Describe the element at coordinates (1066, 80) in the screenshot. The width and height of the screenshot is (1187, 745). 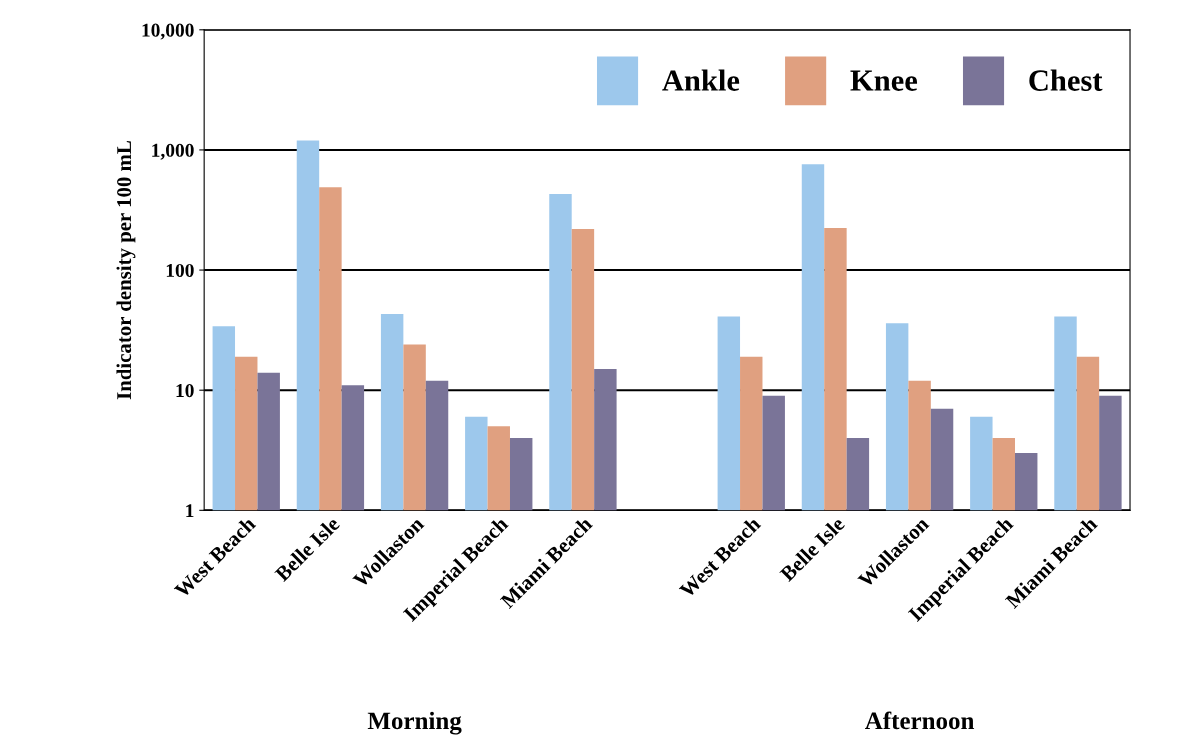
I see `legend-label: Chest` at that location.